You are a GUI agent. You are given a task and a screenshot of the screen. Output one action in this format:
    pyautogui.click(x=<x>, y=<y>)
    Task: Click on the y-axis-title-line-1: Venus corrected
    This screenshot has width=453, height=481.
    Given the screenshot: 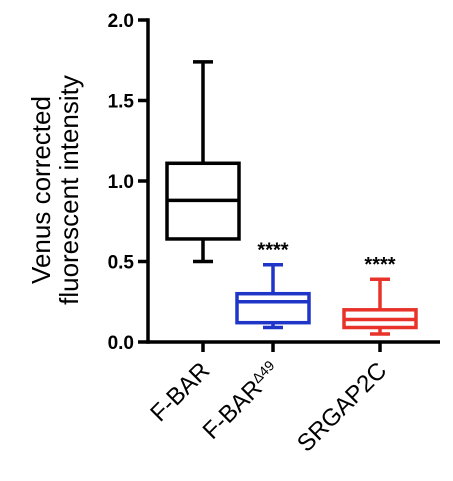 What is the action you would take?
    pyautogui.click(x=41, y=190)
    